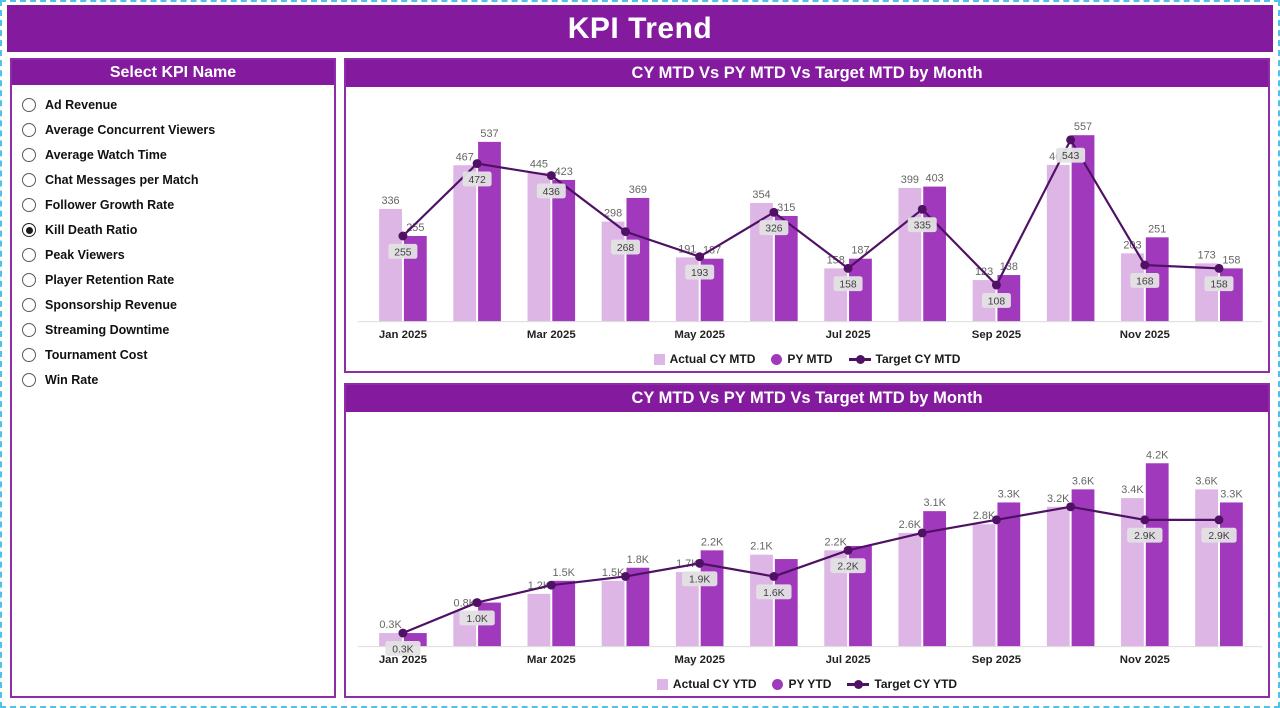 The width and height of the screenshot is (1280, 708). What do you see at coordinates (786, 603) in the screenshot?
I see `py-ytd-bar-jun-2025` at bounding box center [786, 603].